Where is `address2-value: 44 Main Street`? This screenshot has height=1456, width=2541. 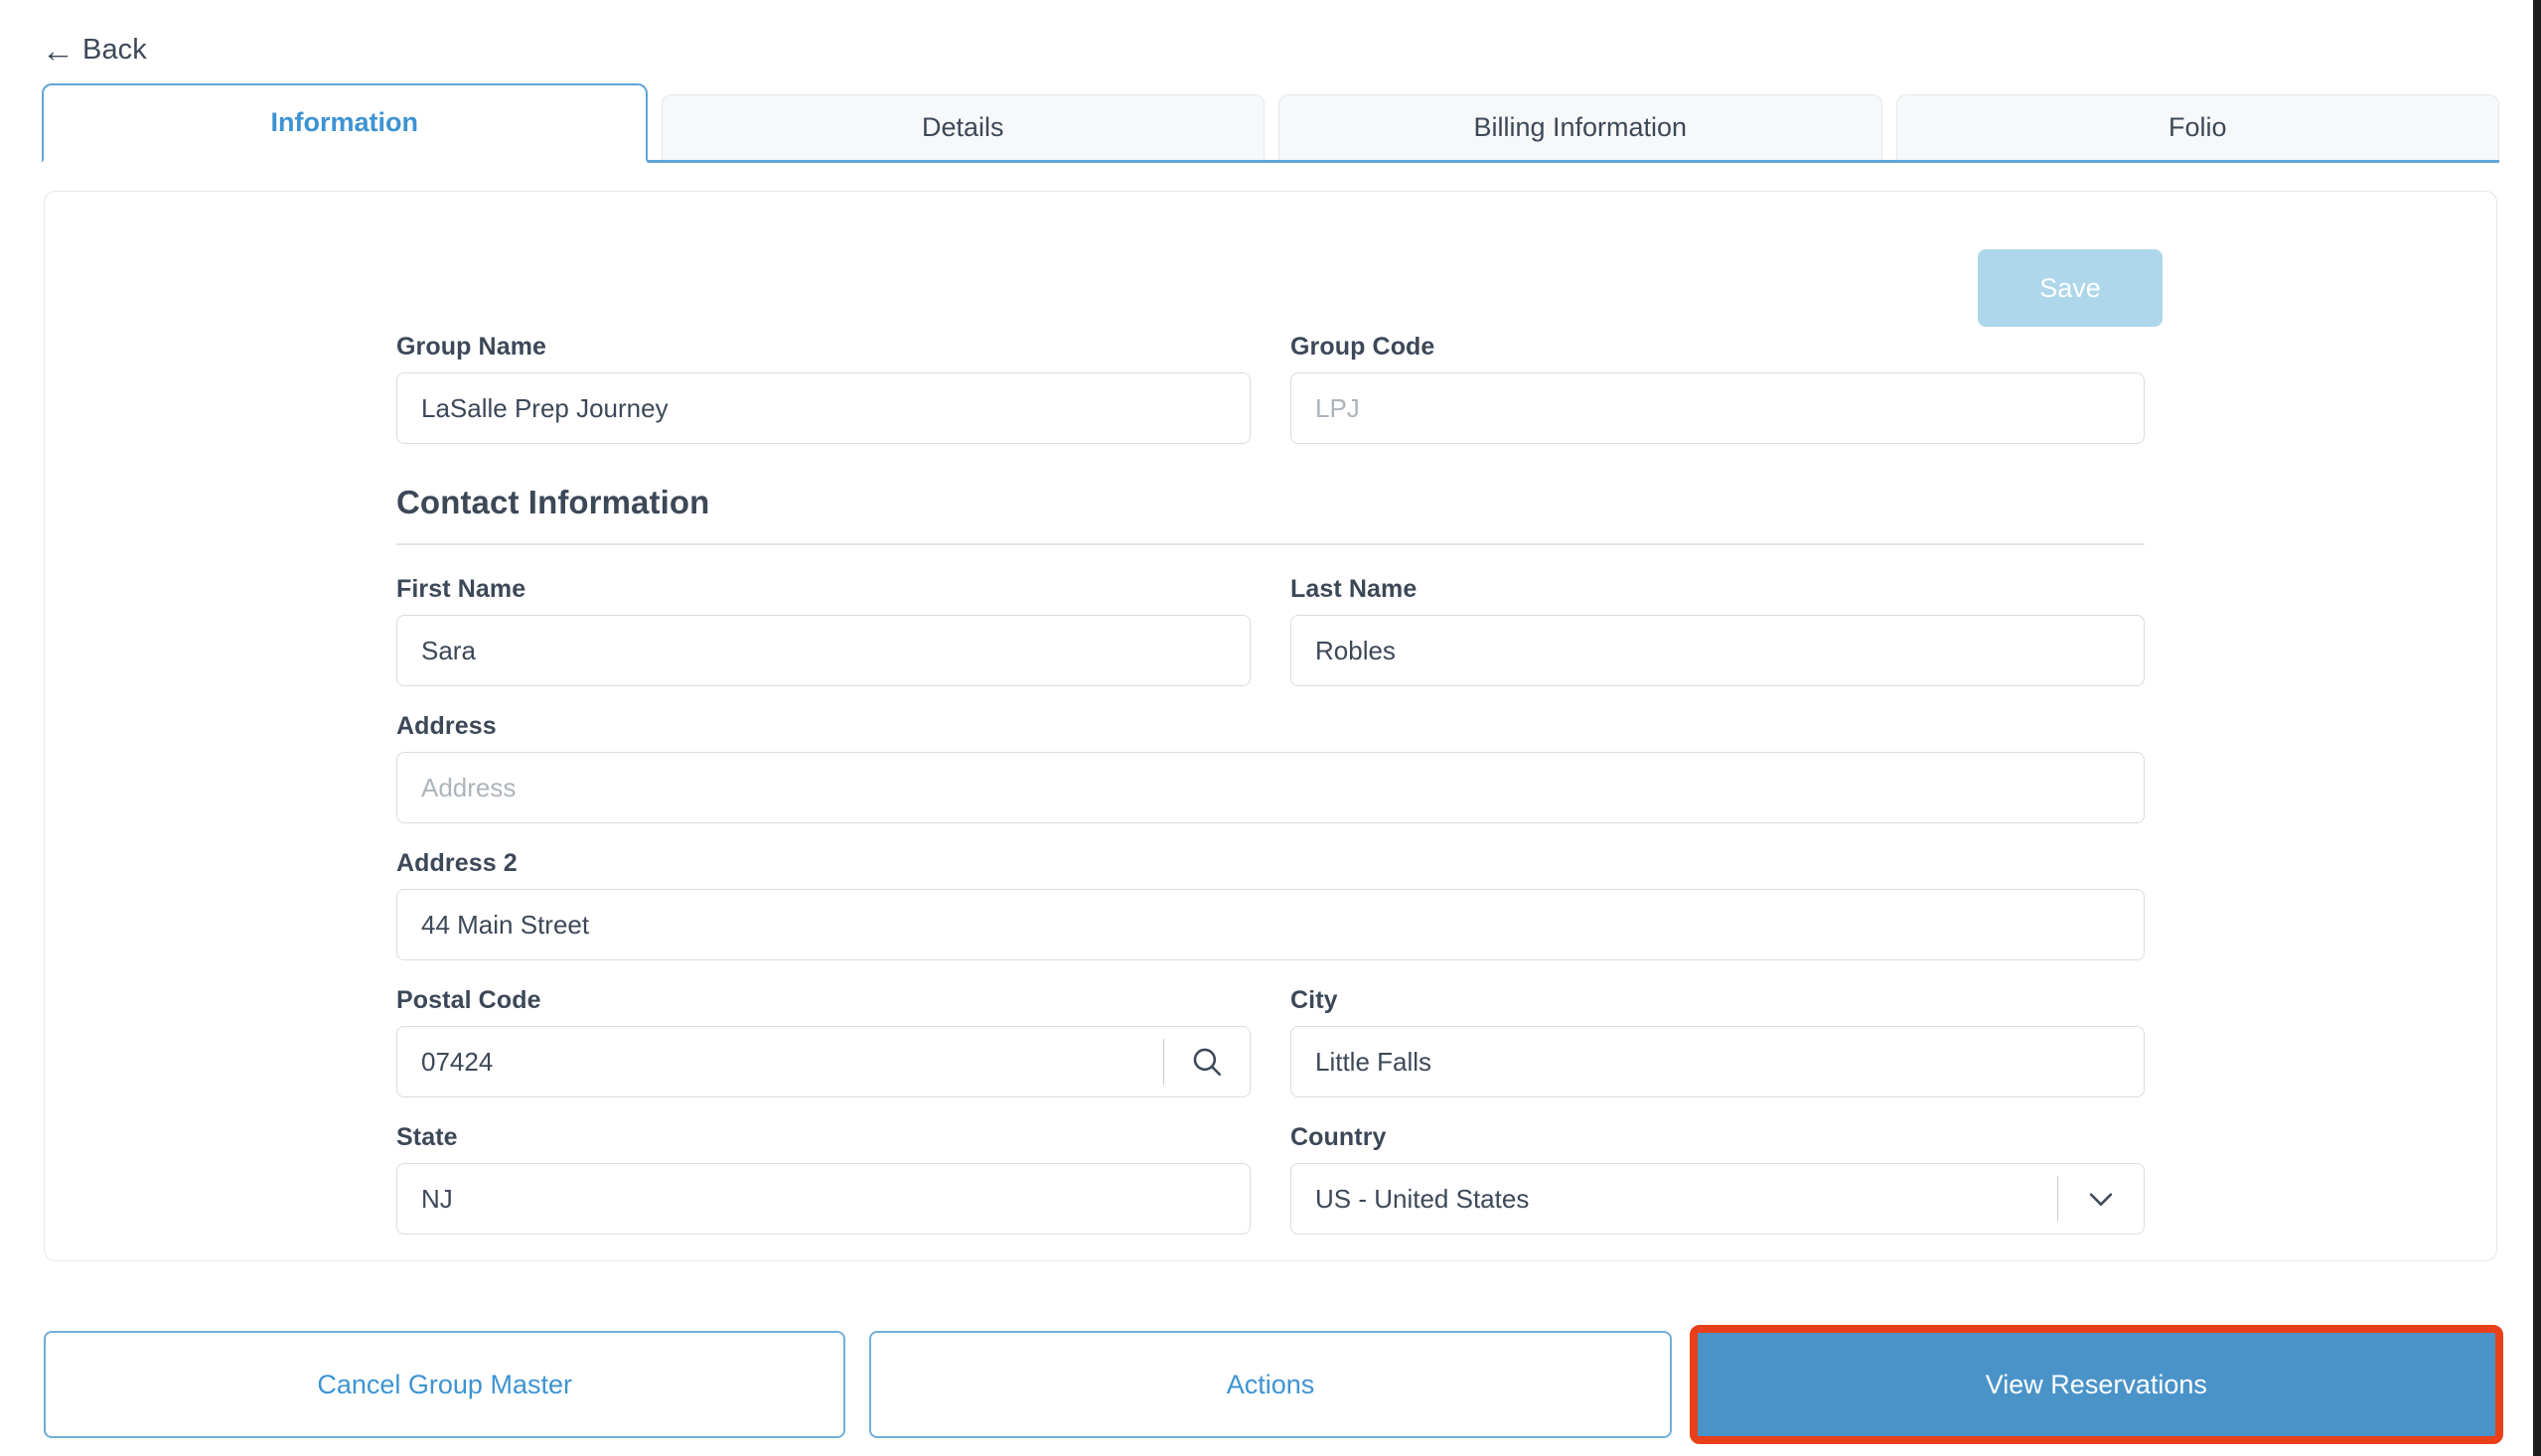
address2-value: 44 Main Street is located at coordinates (505, 925).